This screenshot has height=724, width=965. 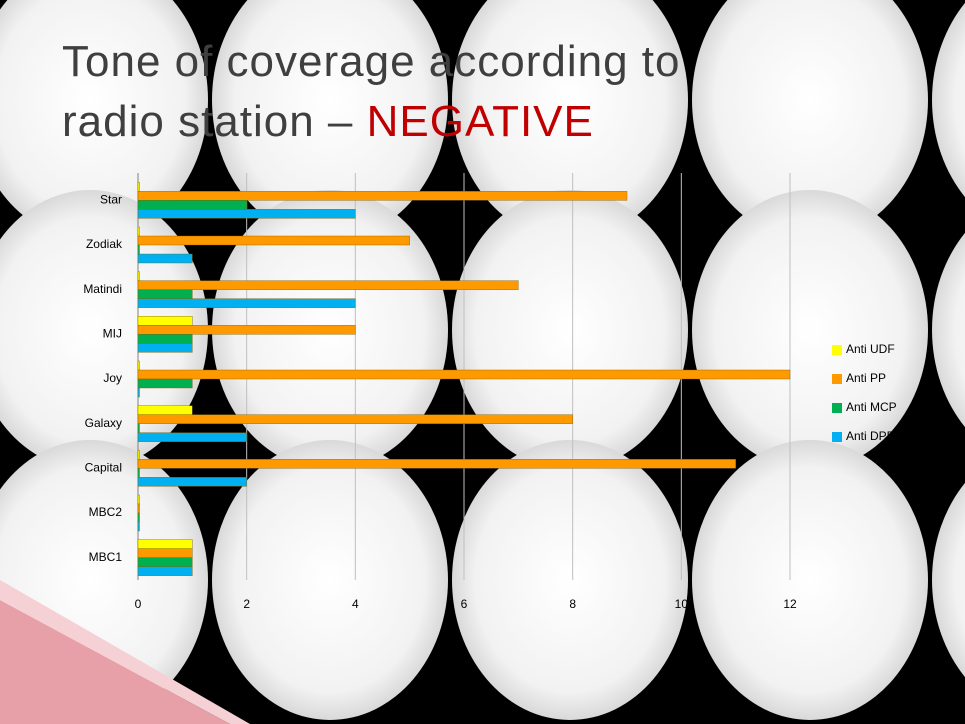 I want to click on y-tick-label: Joy, so click(x=112, y=378).